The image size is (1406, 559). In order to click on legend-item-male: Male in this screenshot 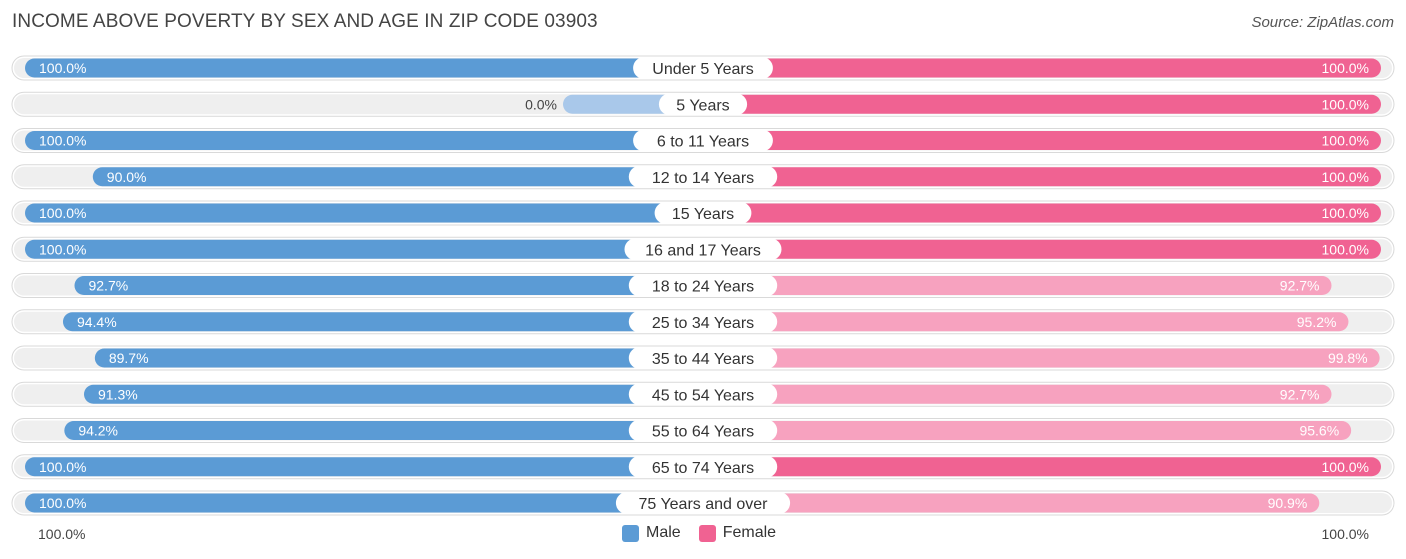, I will do `click(651, 533)`.